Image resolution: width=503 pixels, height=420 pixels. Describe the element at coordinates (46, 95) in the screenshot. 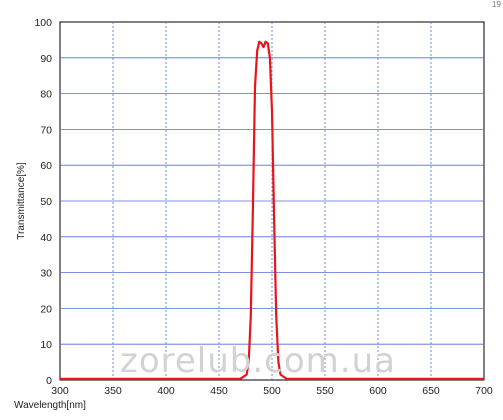

I see `y-tick-label: 80` at that location.